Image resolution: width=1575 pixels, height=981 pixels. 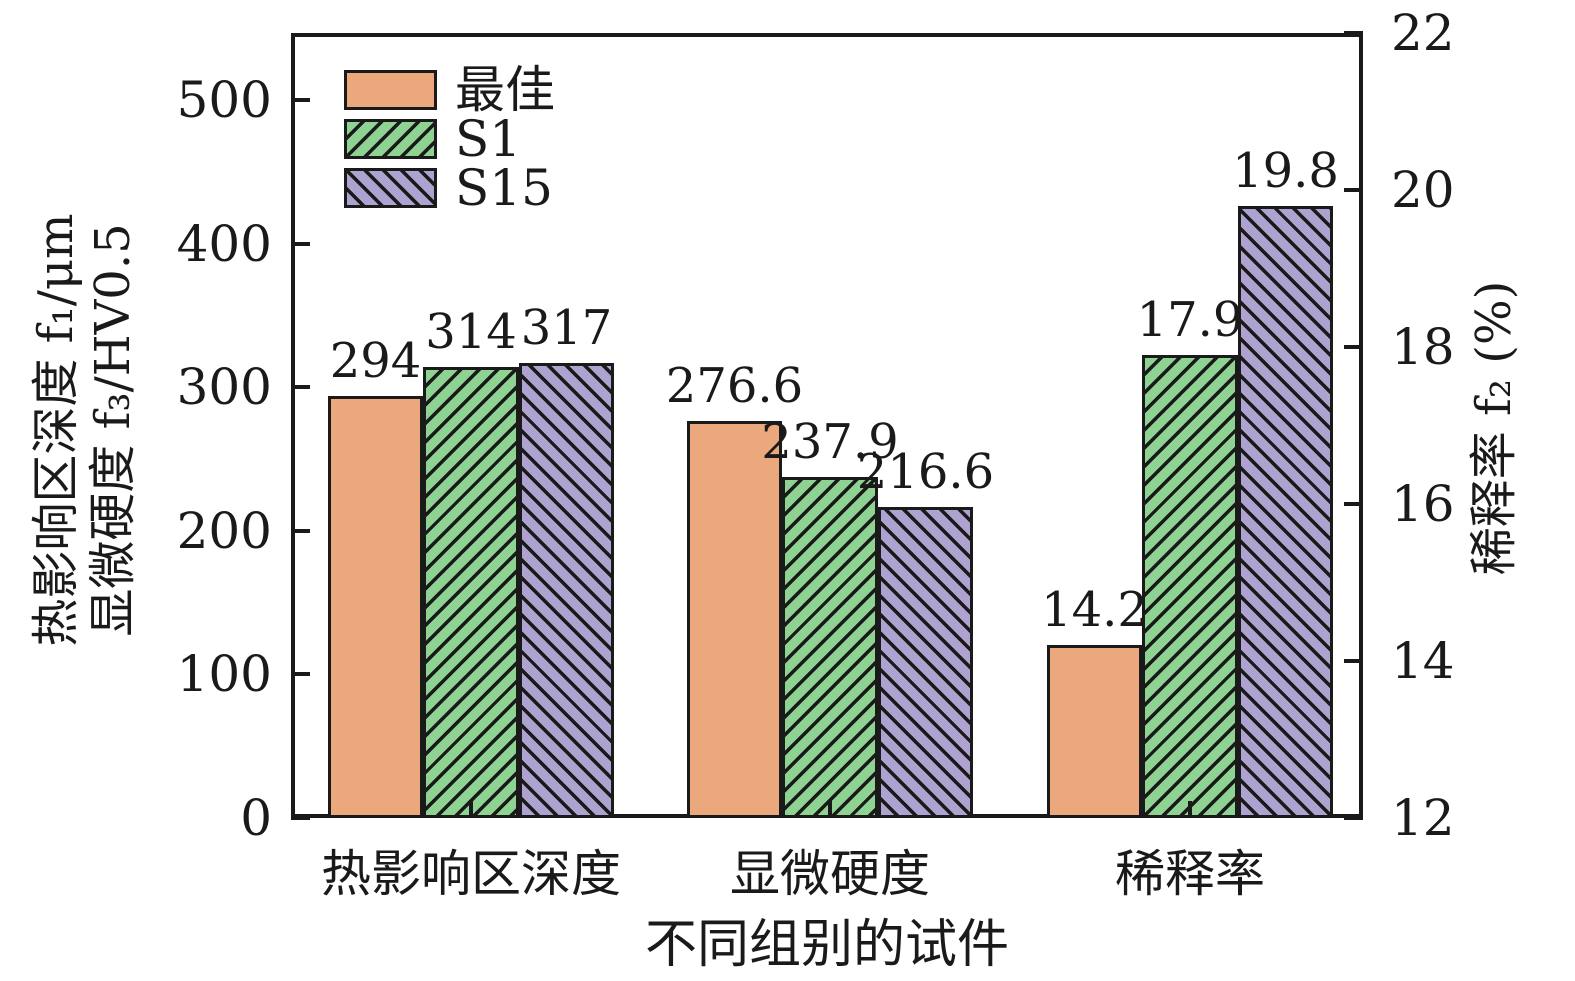 I want to click on bar-S1-稀释率, so click(x=1190, y=586).